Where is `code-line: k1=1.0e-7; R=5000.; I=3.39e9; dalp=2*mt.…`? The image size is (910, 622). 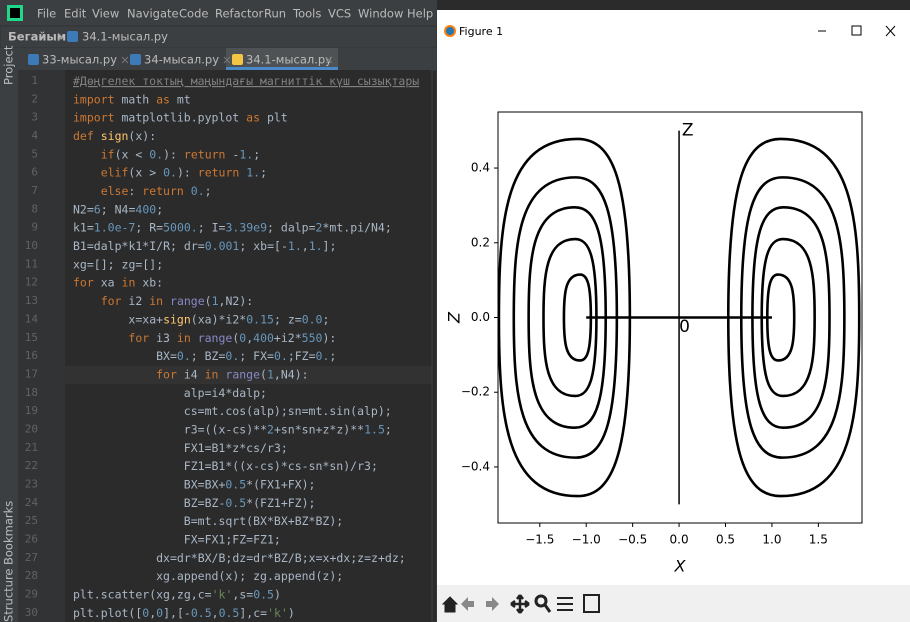
code-line: k1=1.0e-7; R=5000.; I=3.39e9; dalp=2*mt.… is located at coordinates (232, 227).